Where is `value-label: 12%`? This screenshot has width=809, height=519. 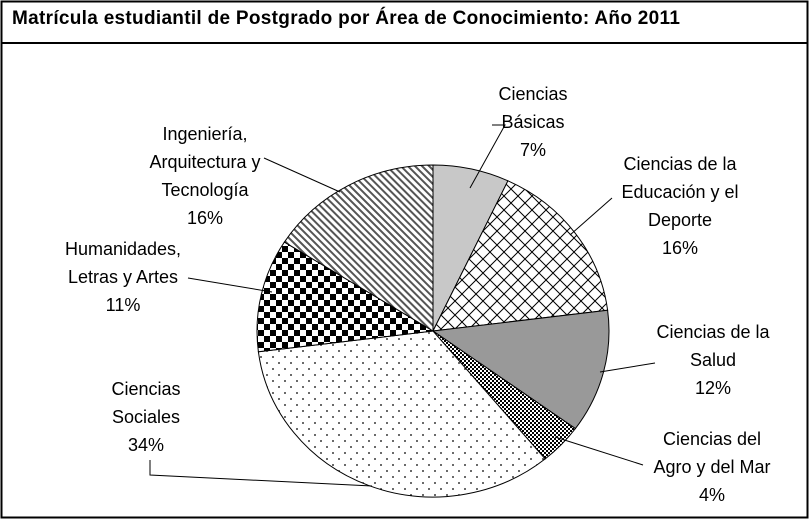 value-label: 12% is located at coordinates (713, 388).